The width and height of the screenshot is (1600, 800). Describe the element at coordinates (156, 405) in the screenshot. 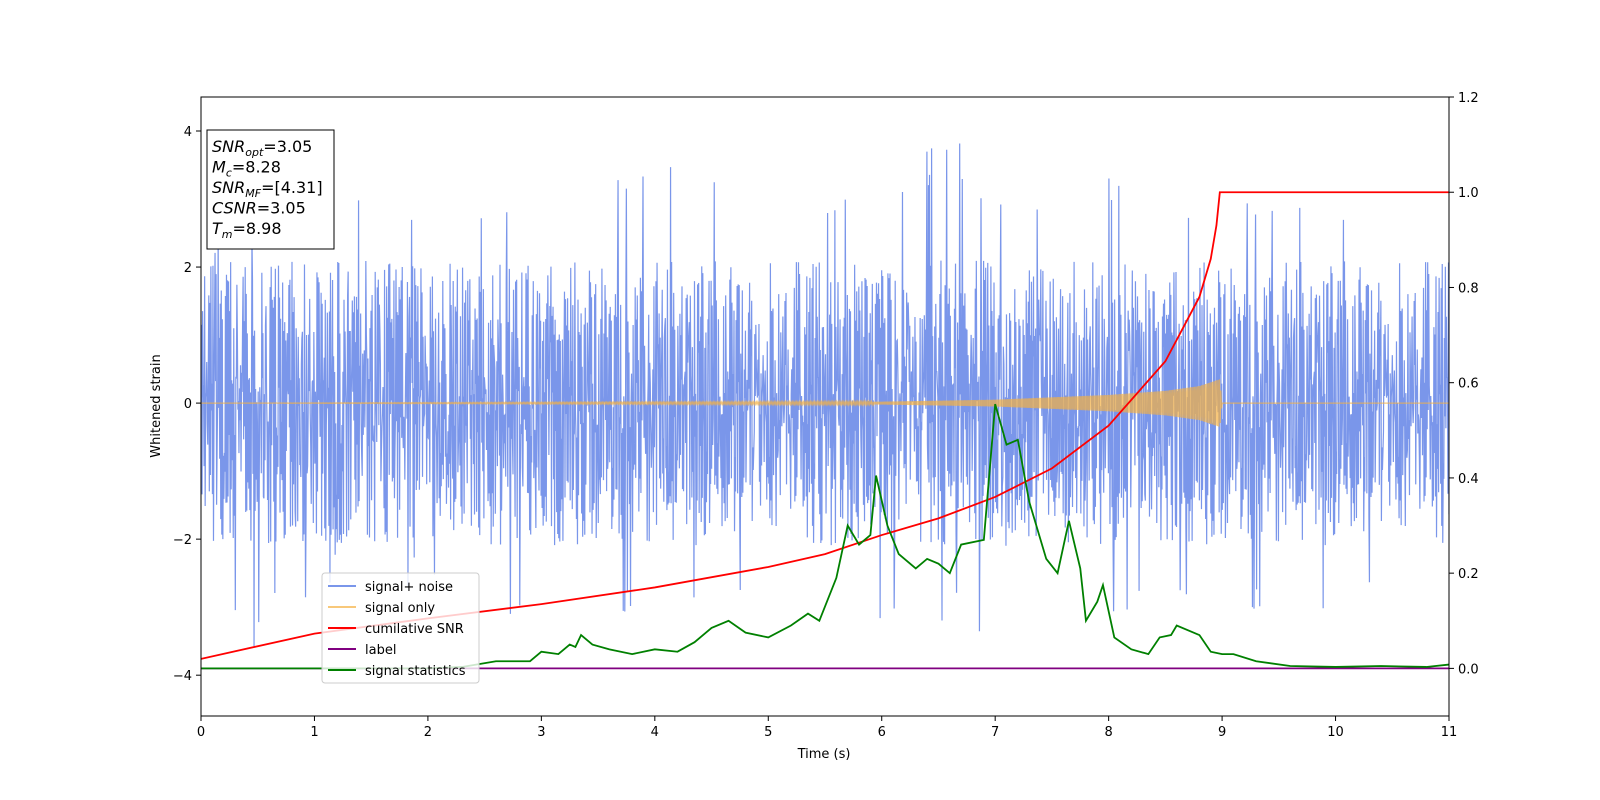

I see `y-axis-label: Whitened strain` at that location.